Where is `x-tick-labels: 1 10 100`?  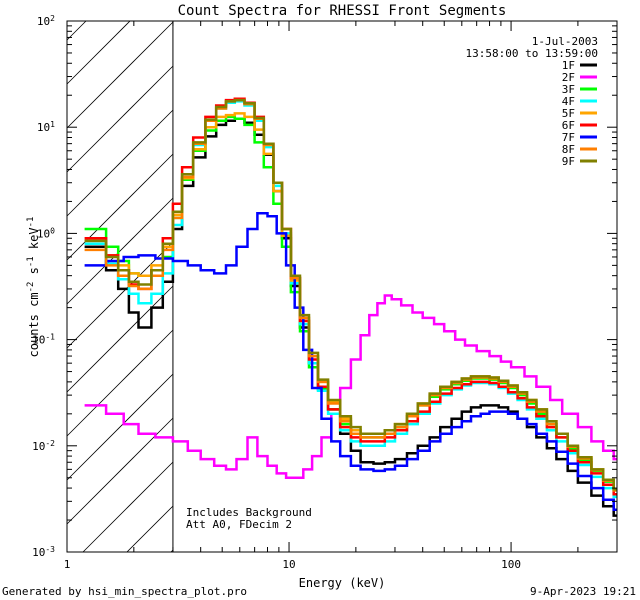
x-tick-labels: 1 10 100 is located at coordinates (292, 564).